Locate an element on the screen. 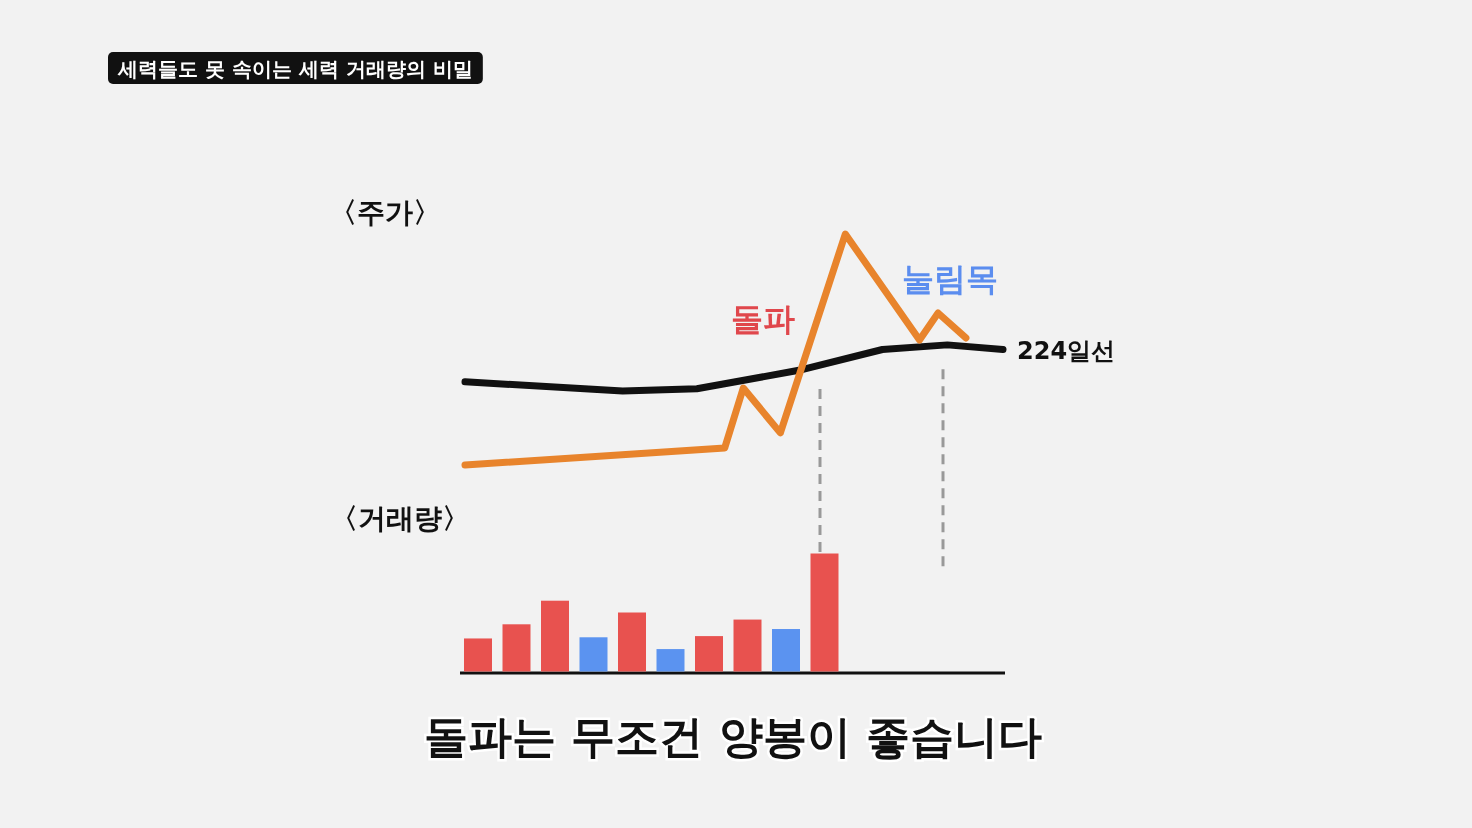 The width and height of the screenshot is (1472, 828). chart-title: 〈거래량〉 is located at coordinates (400, 518).